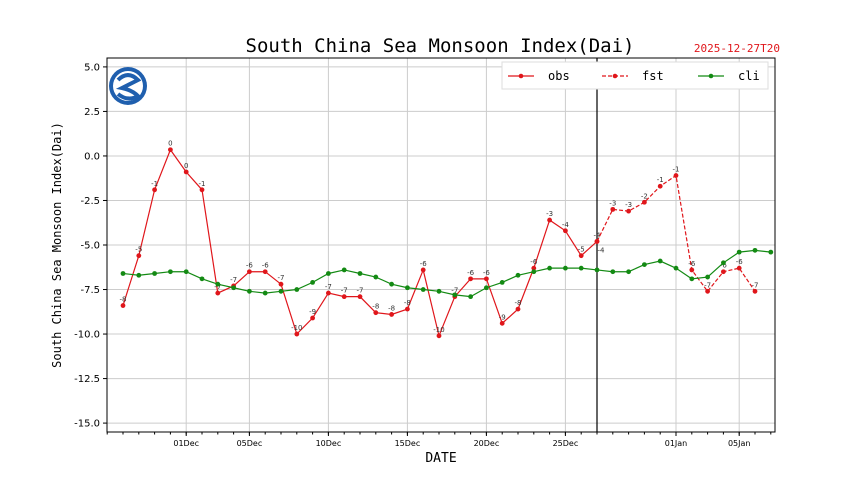 The image size is (860, 483). I want to click on logo-icon, so click(128, 86).